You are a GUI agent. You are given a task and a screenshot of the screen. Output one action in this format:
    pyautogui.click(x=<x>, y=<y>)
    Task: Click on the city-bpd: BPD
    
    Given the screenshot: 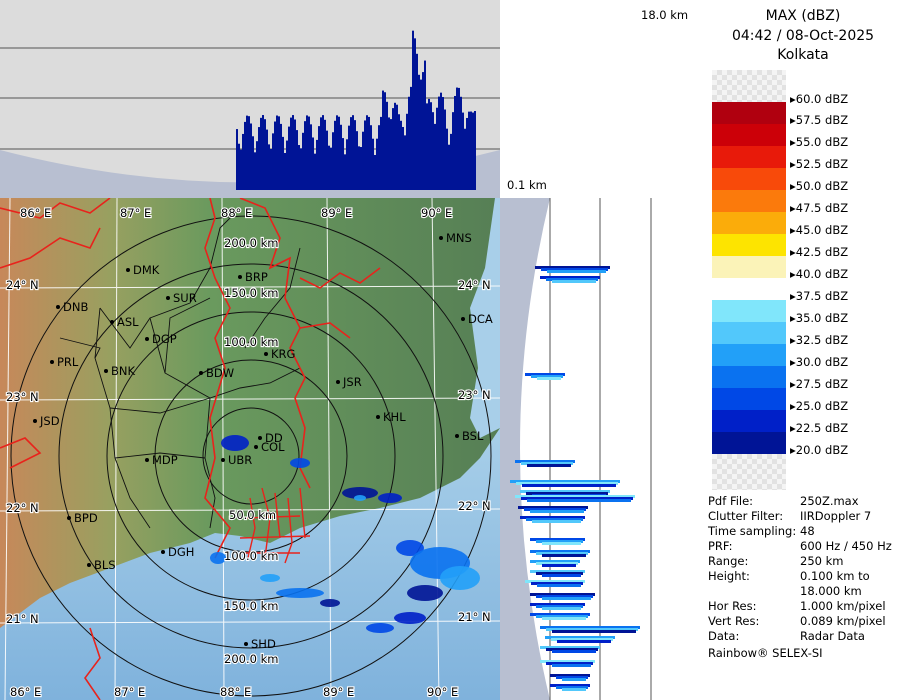 What is the action you would take?
    pyautogui.click(x=82, y=518)
    